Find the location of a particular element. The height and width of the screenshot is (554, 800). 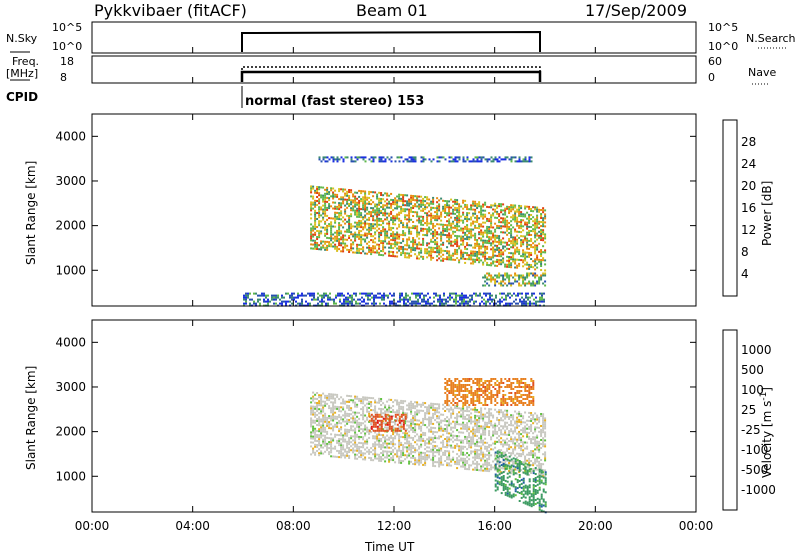

nsky-left-tick-top: 10^5 is located at coordinates (67, 27).